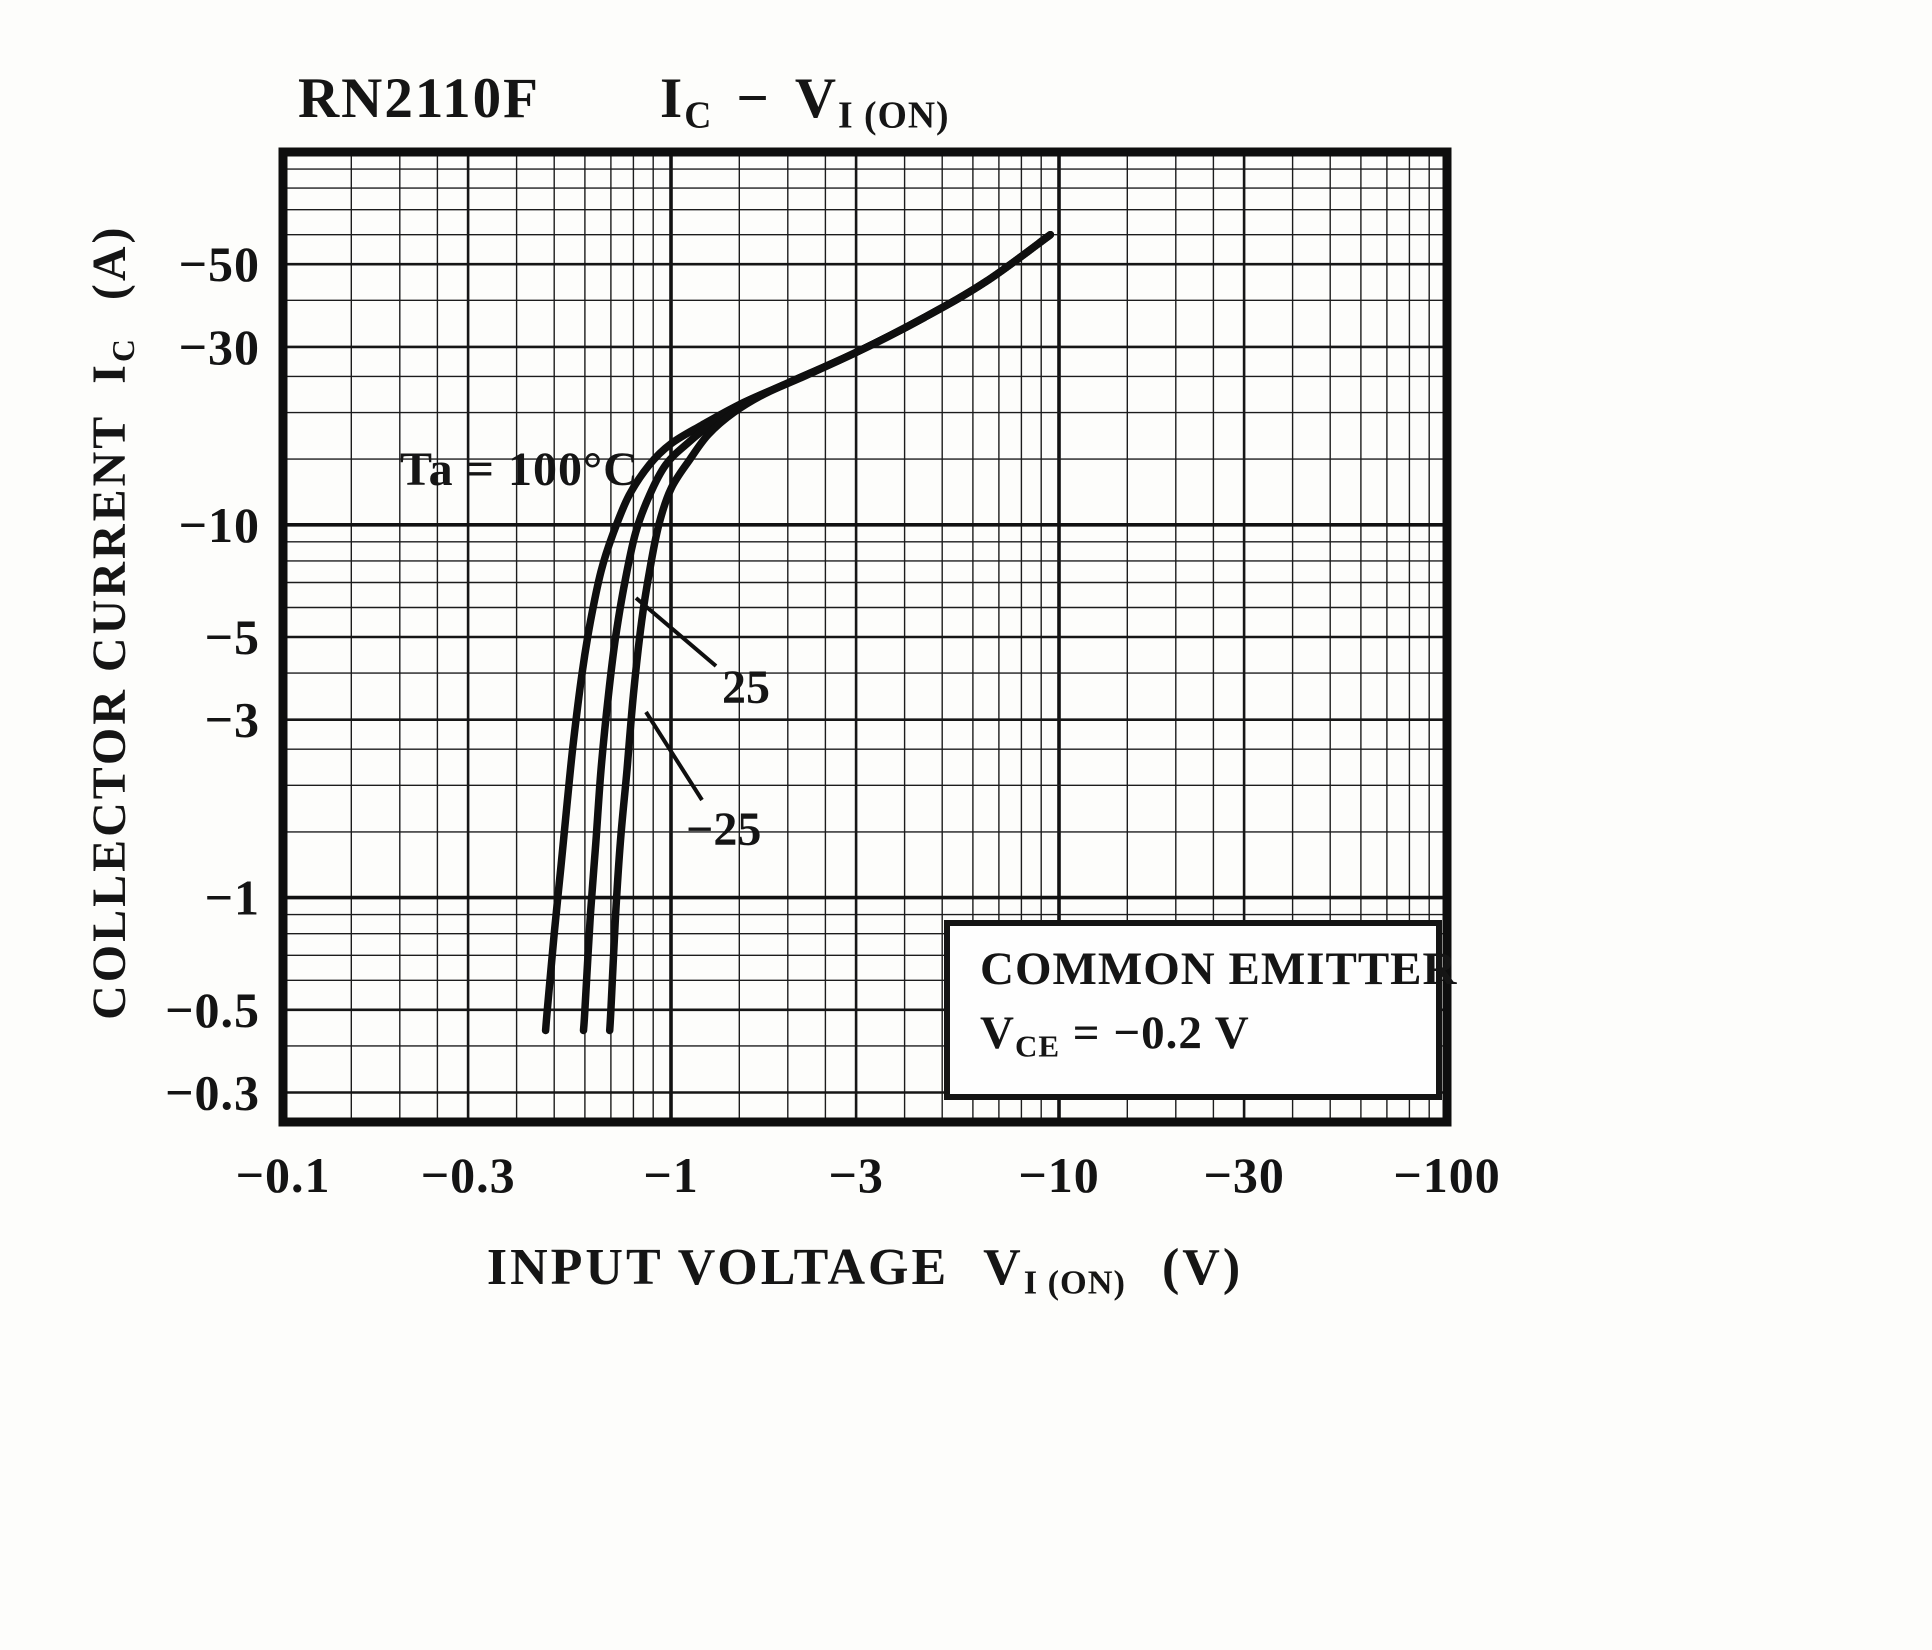 This screenshot has width=1932, height=1650. Describe the element at coordinates (894, 115) in the screenshot. I see `title-vi-sub: I (ON)` at that location.